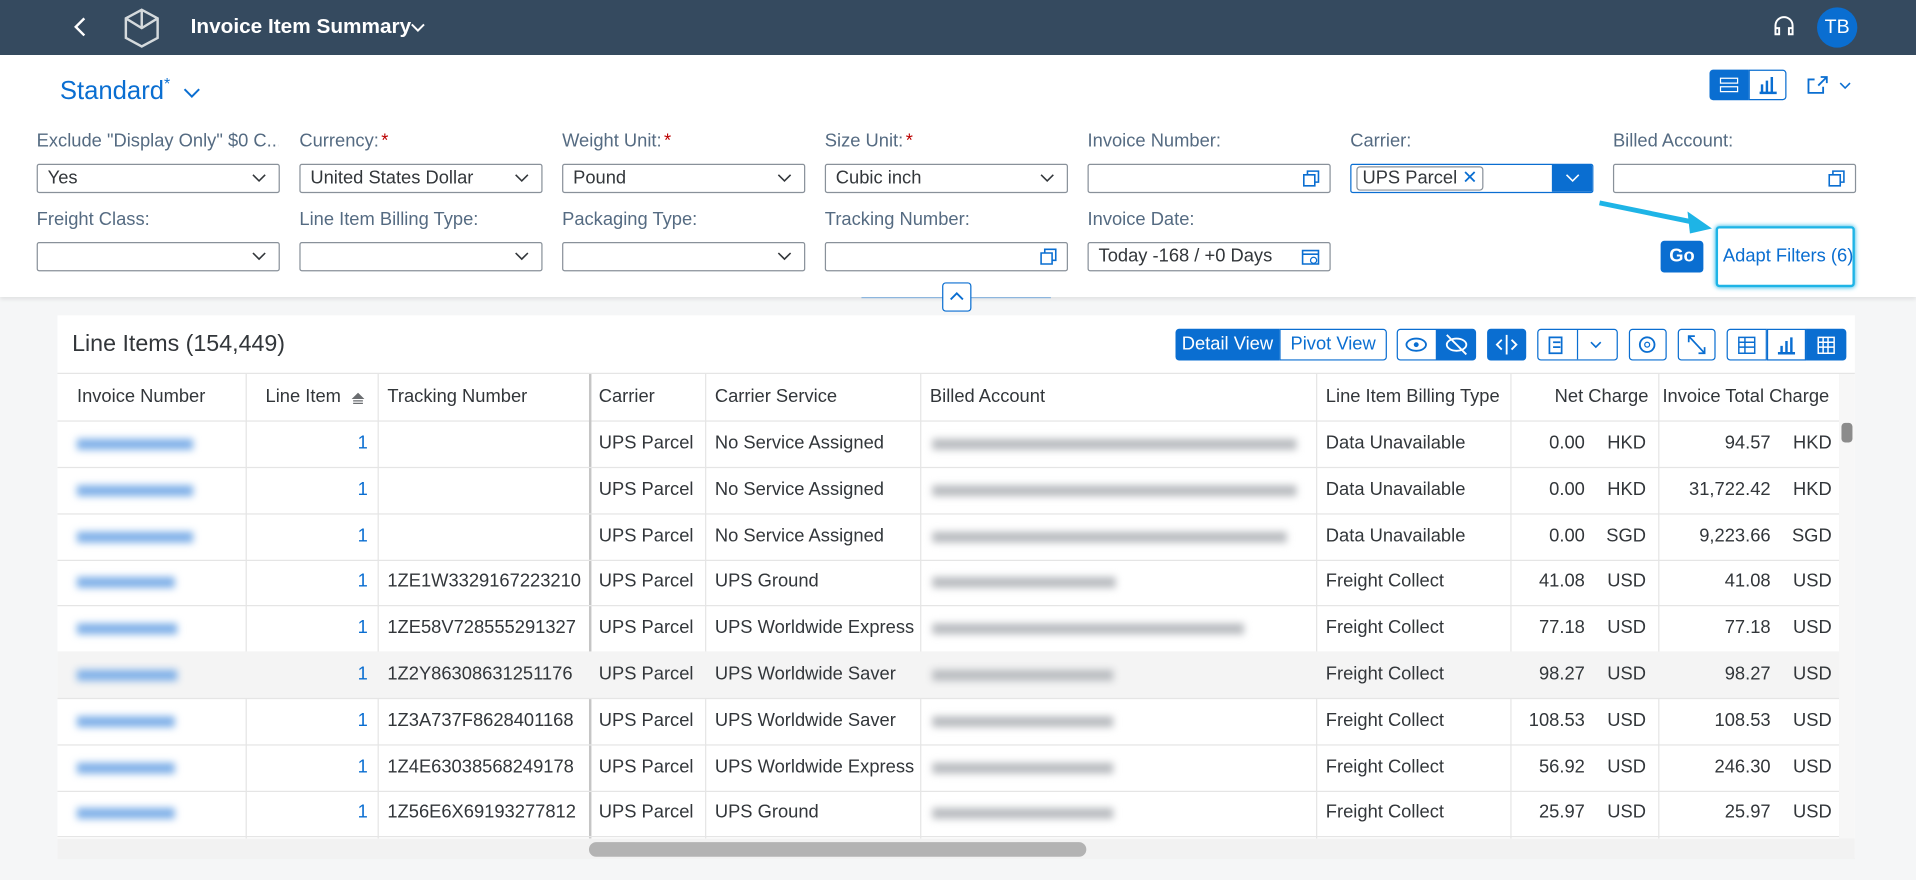  I want to click on column-header: Net Charge, so click(1601, 396).